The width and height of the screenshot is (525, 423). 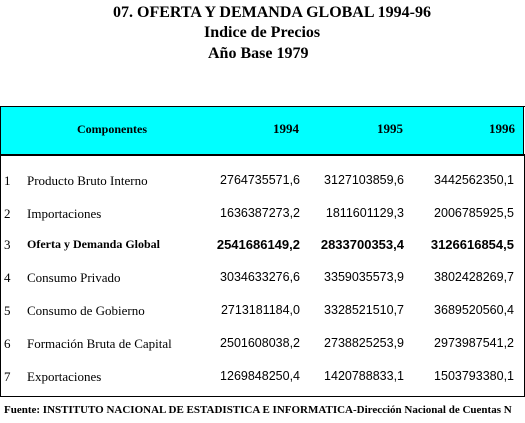 I want to click on row-label: Formación Bruta de Capital, so click(x=99, y=343).